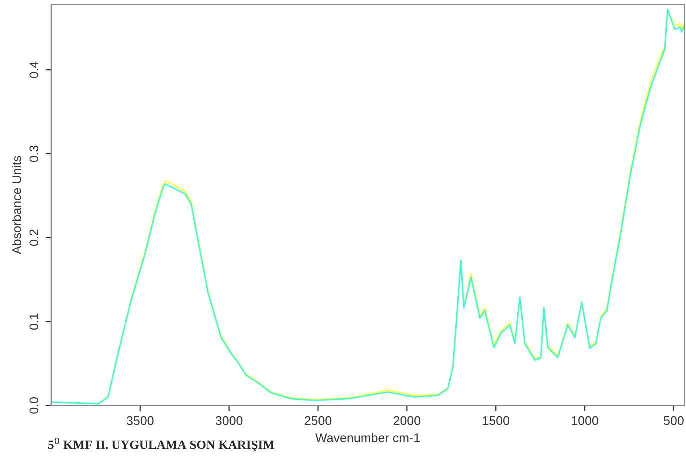 Image resolution: width=686 pixels, height=461 pixels. Describe the element at coordinates (34, 154) in the screenshot. I see `y-tick-label: 0.3` at that location.